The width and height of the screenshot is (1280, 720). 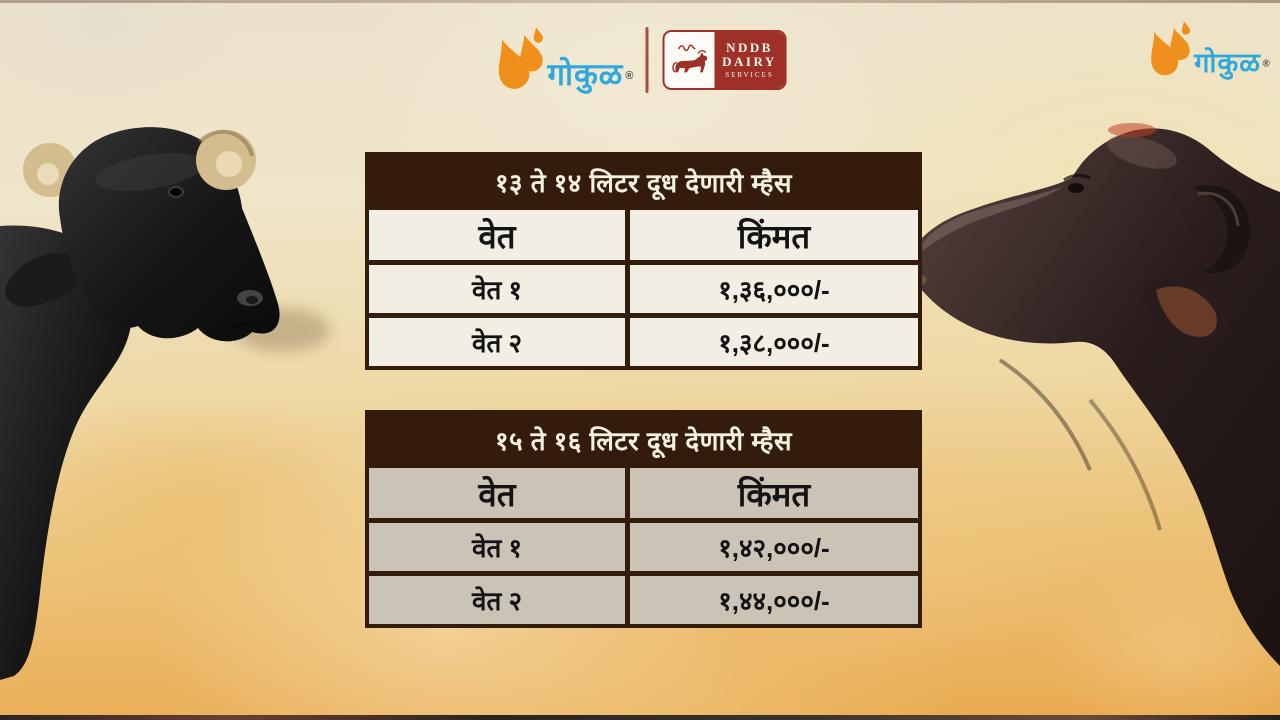 What do you see at coordinates (643, 182) in the screenshot?
I see `table1-title: १३ ते १४ लिटर दूध देणारी म्हैस` at bounding box center [643, 182].